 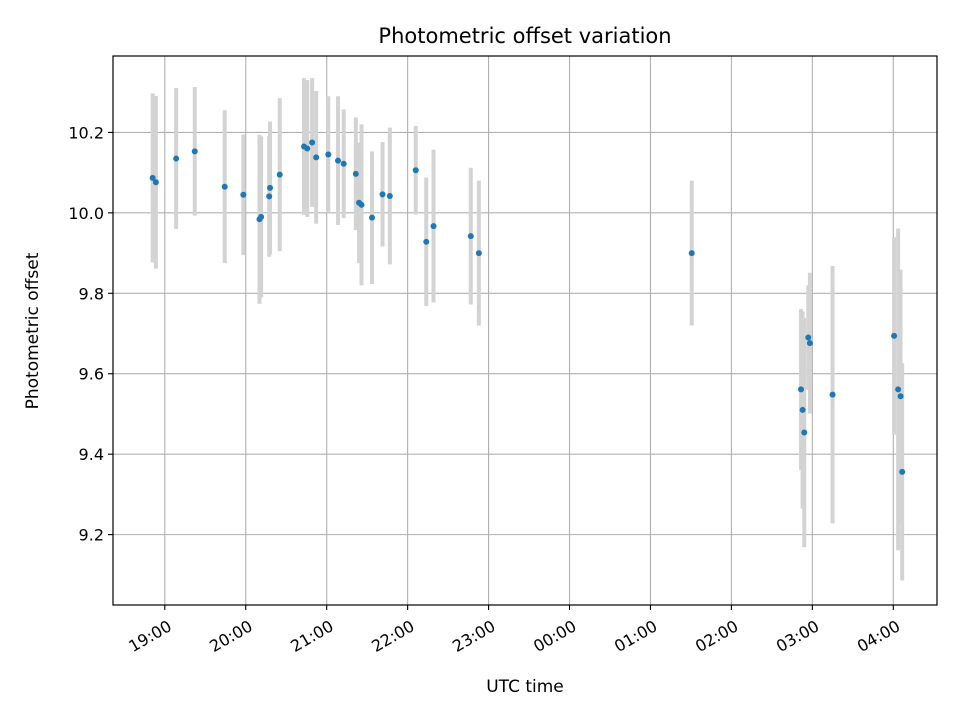 What do you see at coordinates (149, 636) in the screenshot?
I see `x-tick-label: 19:00` at bounding box center [149, 636].